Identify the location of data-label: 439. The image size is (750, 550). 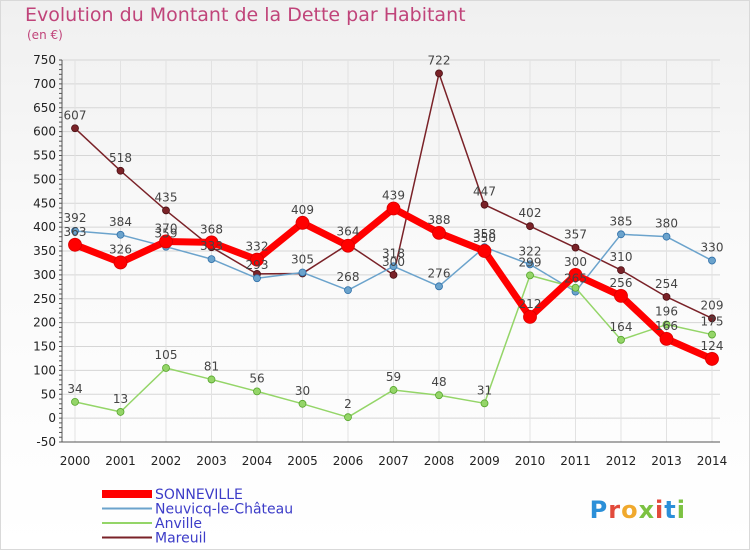
(393, 196).